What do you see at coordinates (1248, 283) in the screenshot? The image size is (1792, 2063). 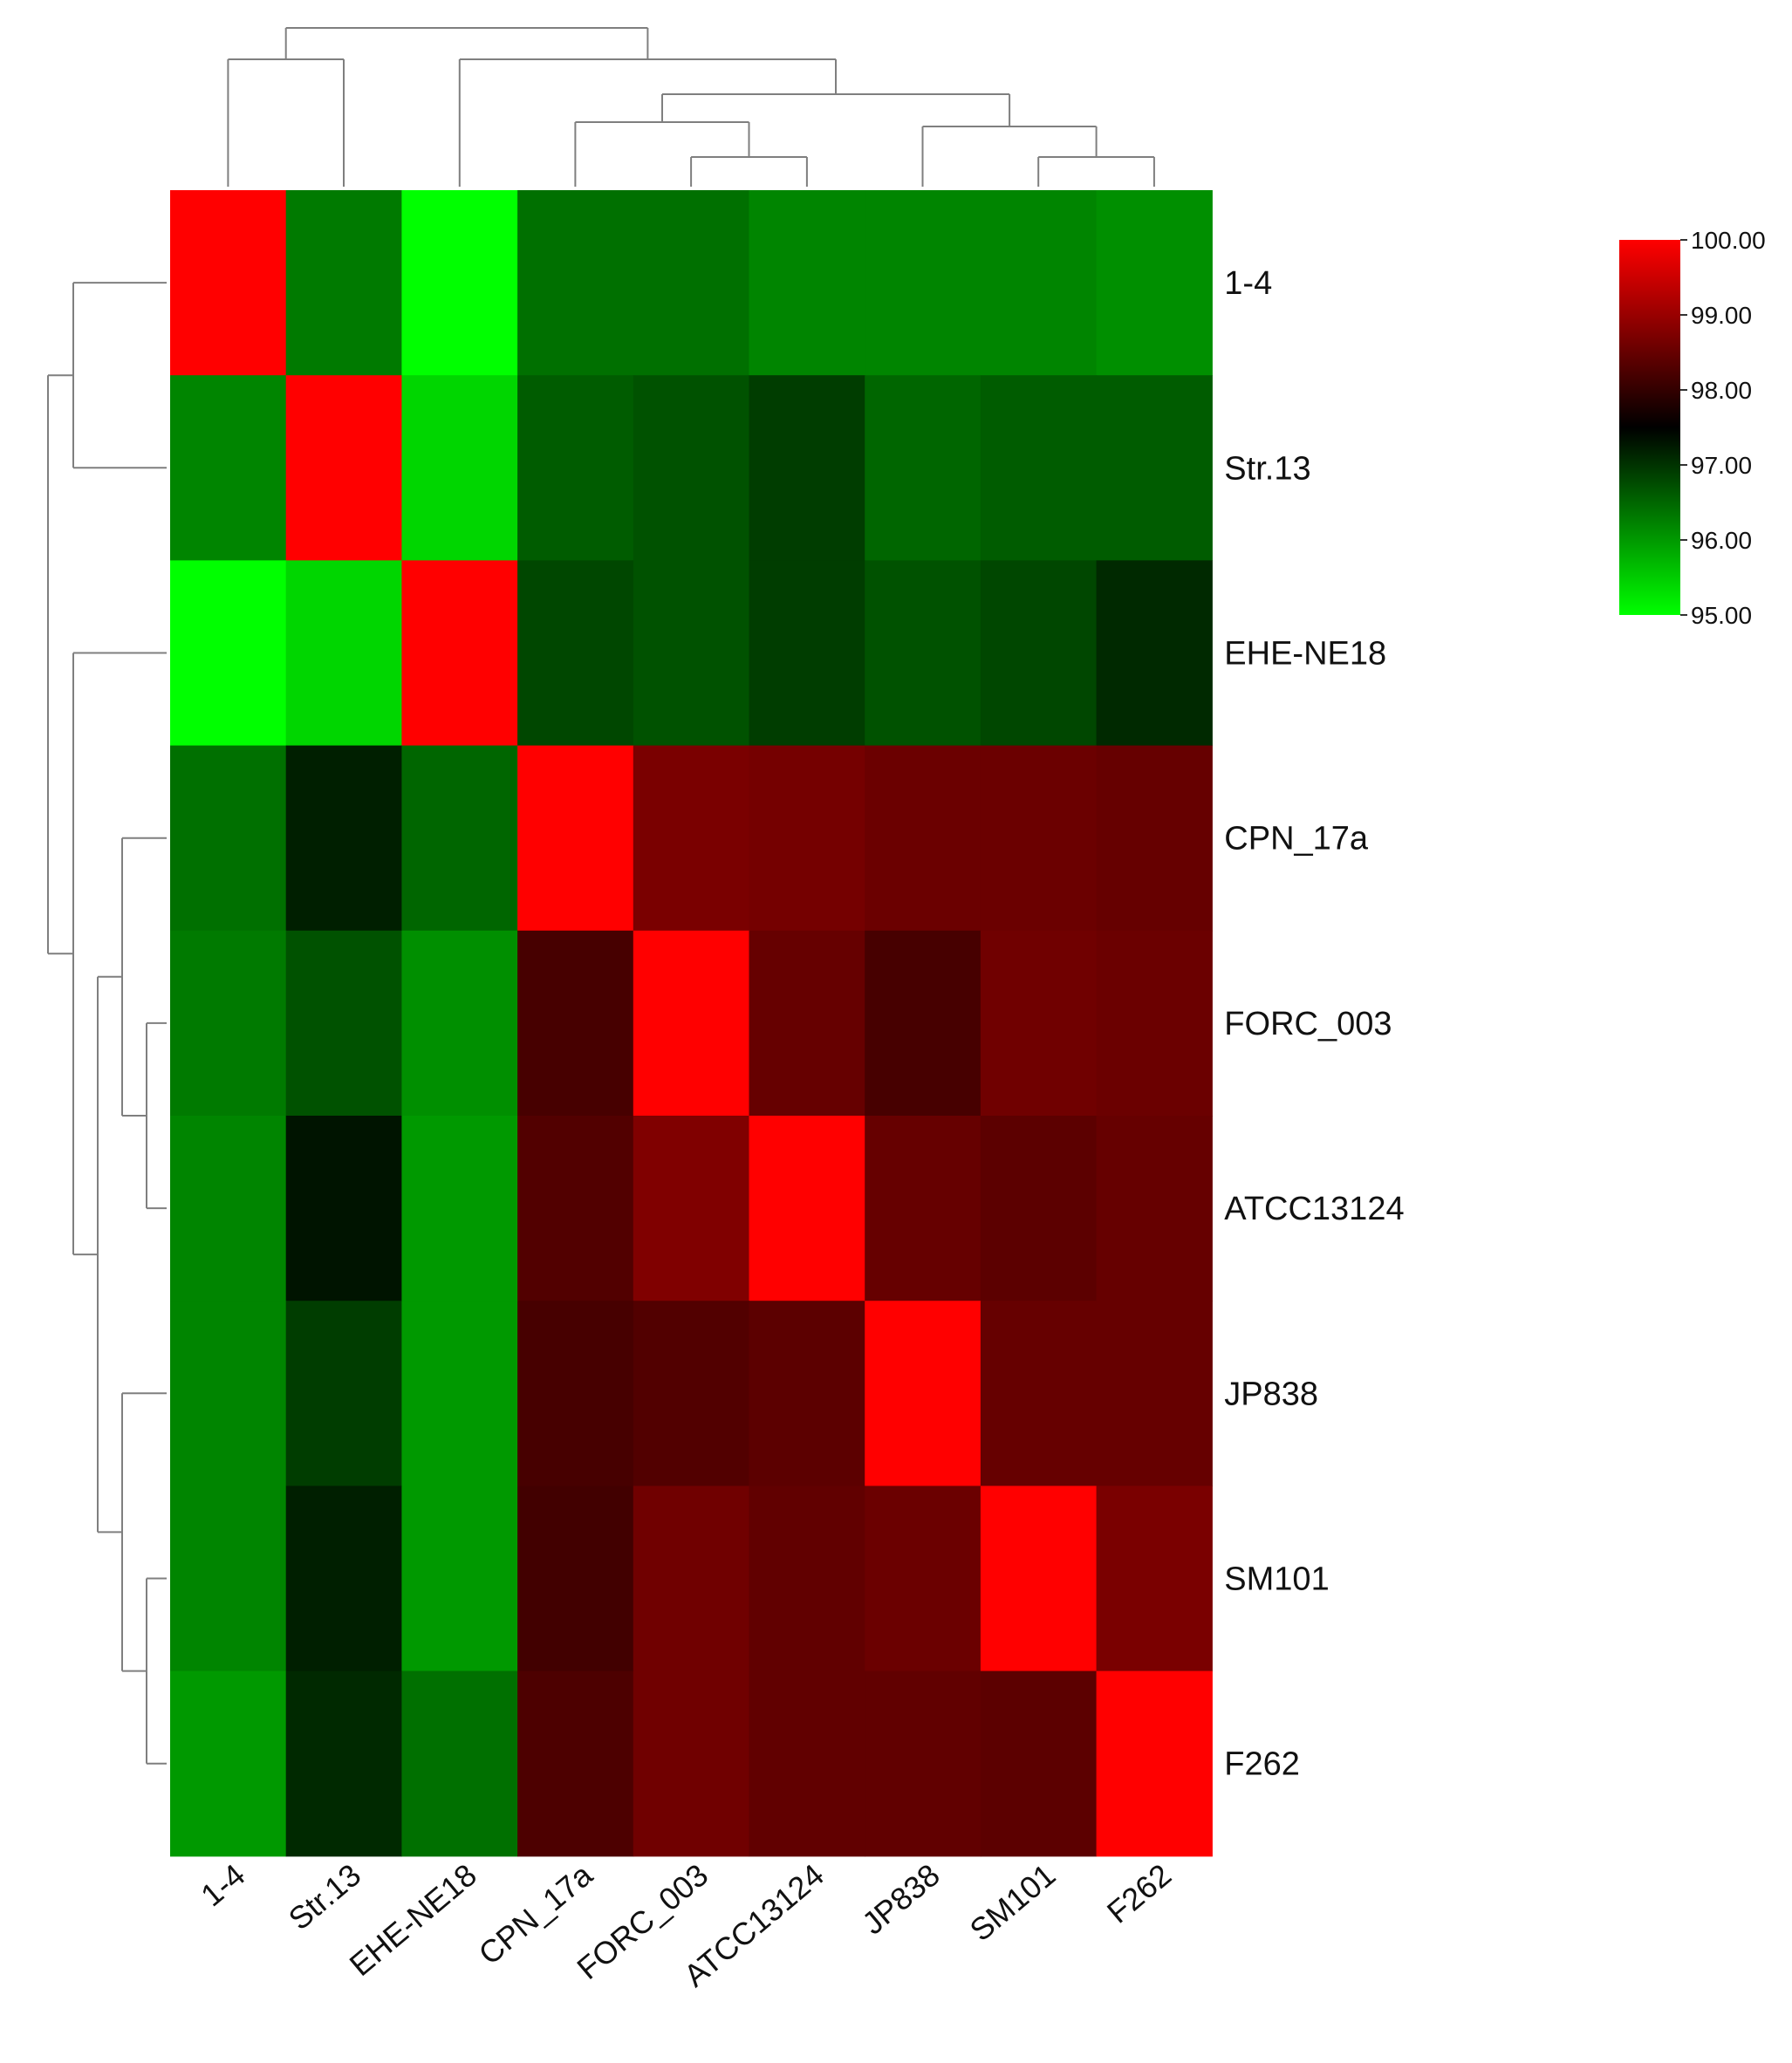 I see `row-label: 1-4` at bounding box center [1248, 283].